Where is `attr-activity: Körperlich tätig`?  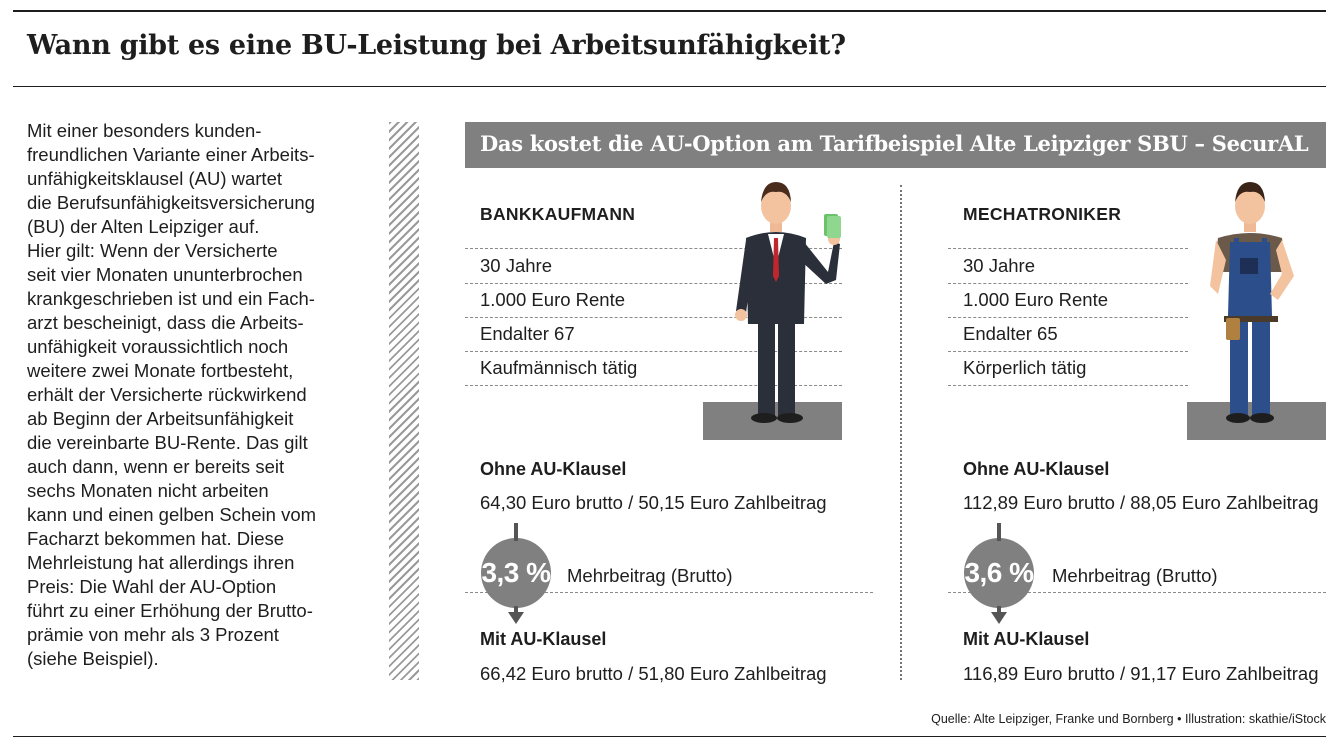
attr-activity: Körperlich tätig is located at coordinates (1025, 367).